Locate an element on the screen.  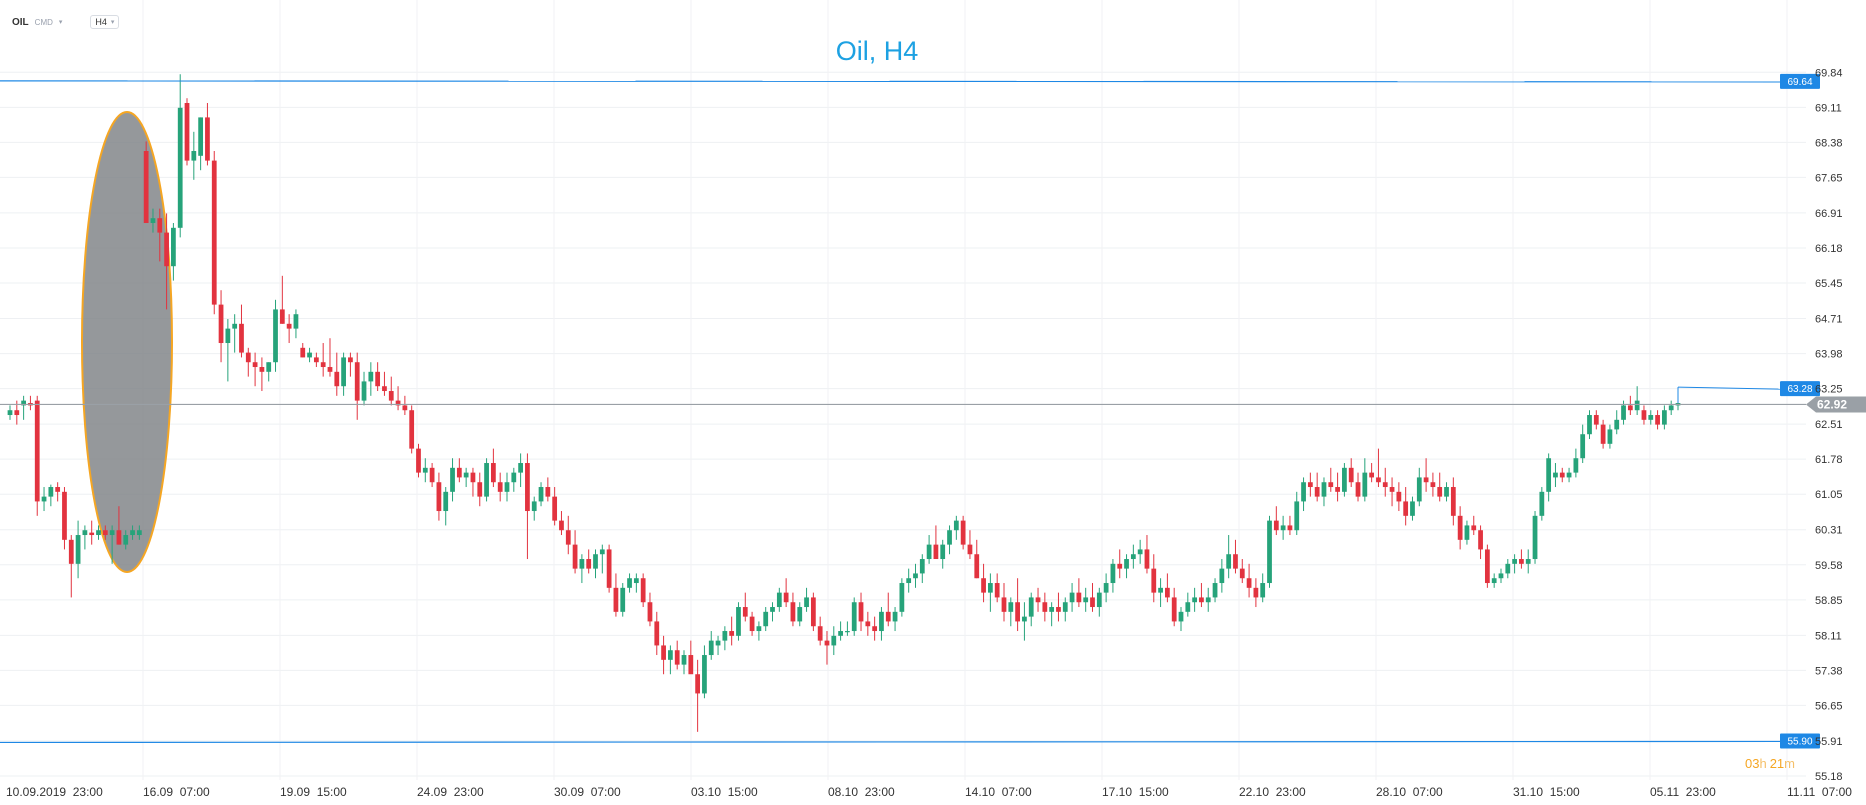
price-tick-label: 69.11 is located at coordinates (1828, 108).